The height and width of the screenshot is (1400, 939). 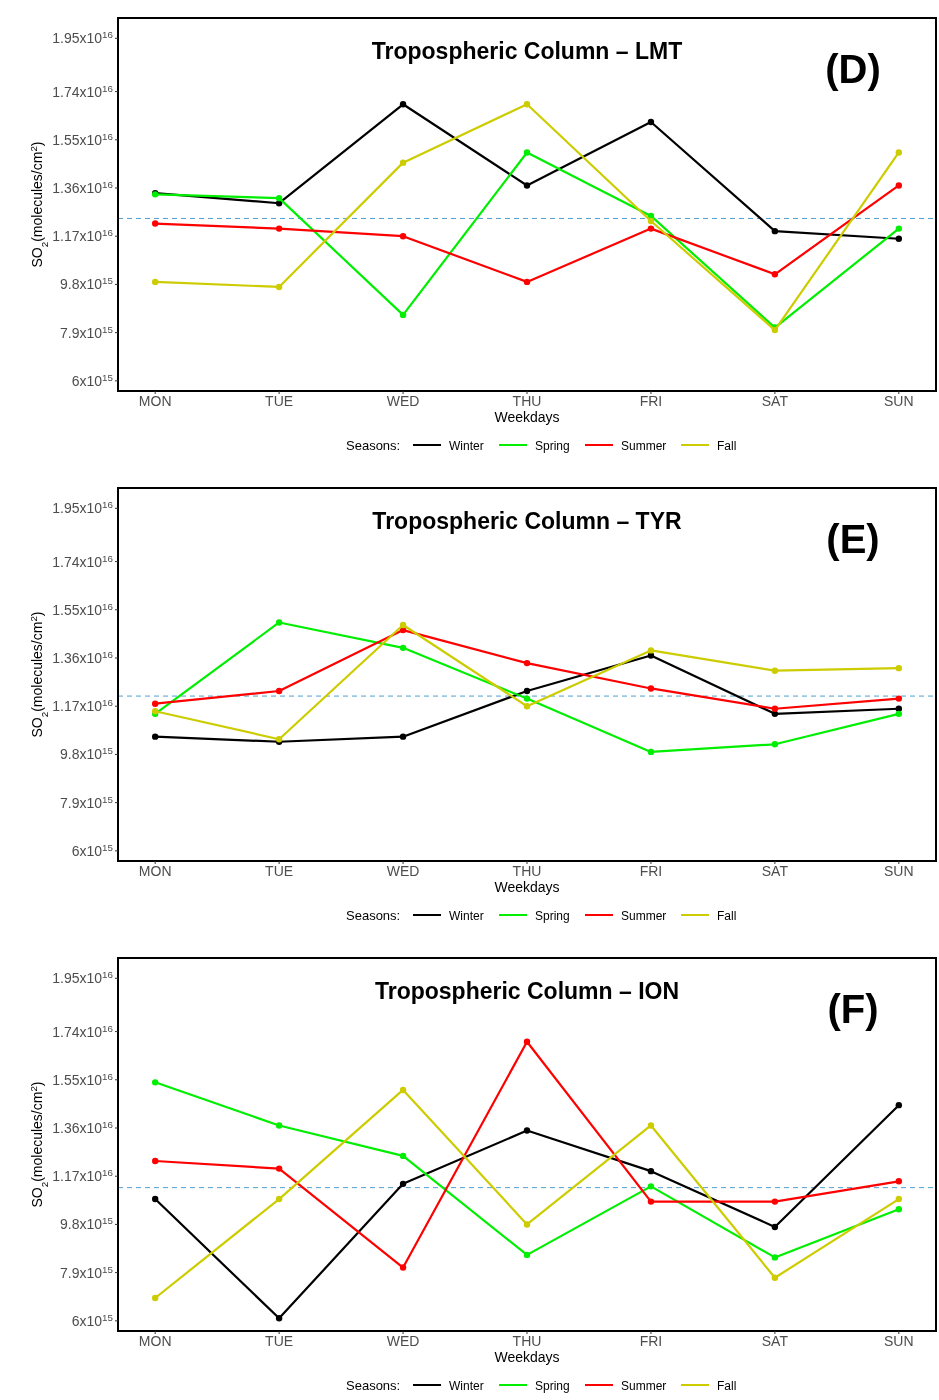 What do you see at coordinates (853, 69) in the screenshot?
I see `annotation: (D)` at bounding box center [853, 69].